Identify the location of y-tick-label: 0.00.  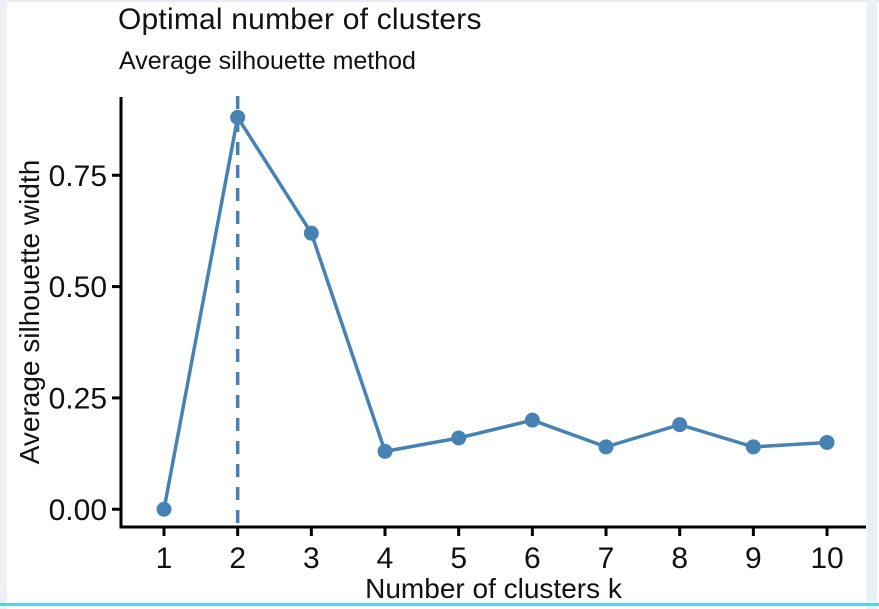
(78, 510).